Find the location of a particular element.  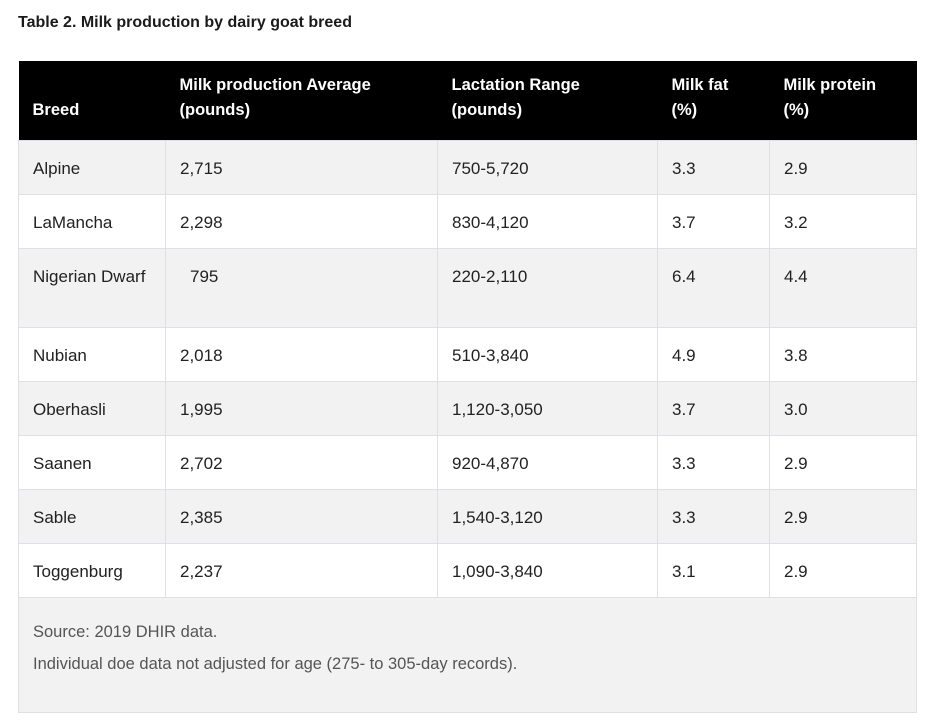

header-text: Milk production Average is located at coordinates (275, 85).